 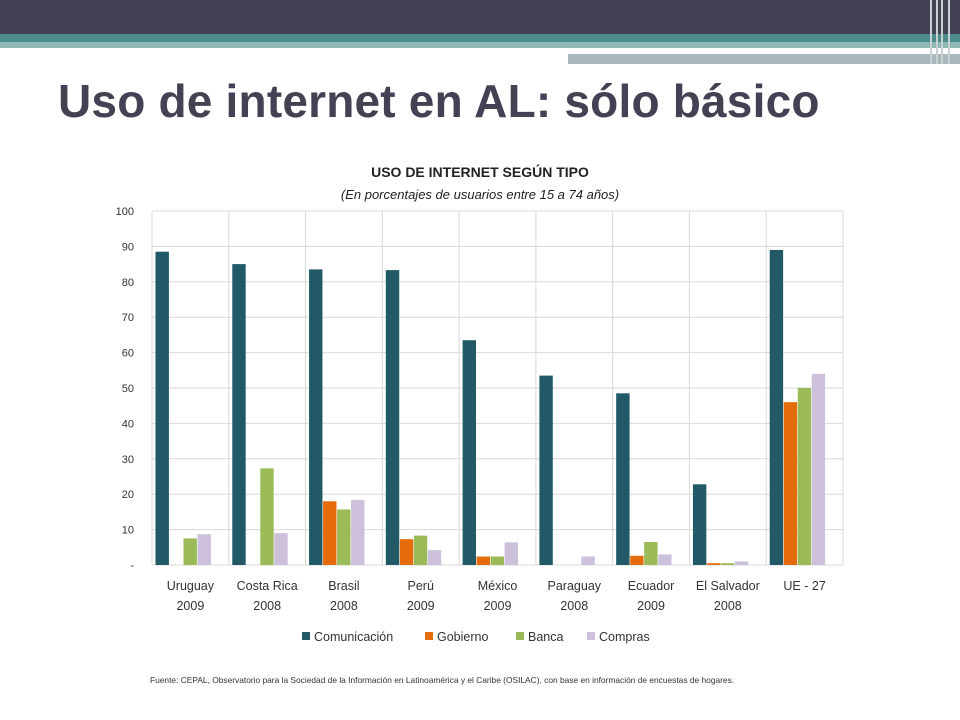 What do you see at coordinates (624, 637) in the screenshot?
I see `legend-entry: Compras` at bounding box center [624, 637].